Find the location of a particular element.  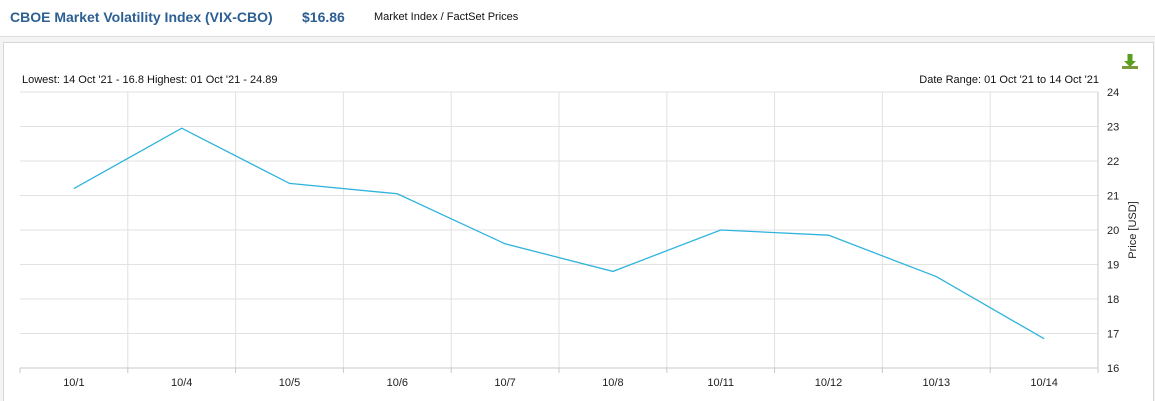

page-title: CBOE Market Volatility Index (VIX-CBO) is located at coordinates (141, 17).